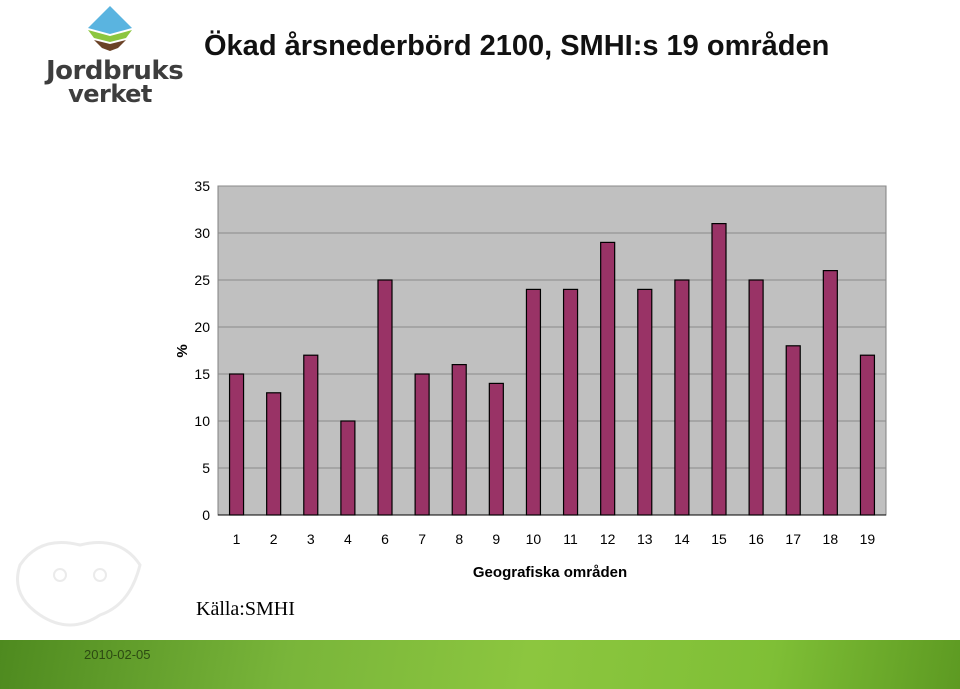 This screenshot has width=960, height=689. I want to click on x-tick-label: 1, so click(237, 539).